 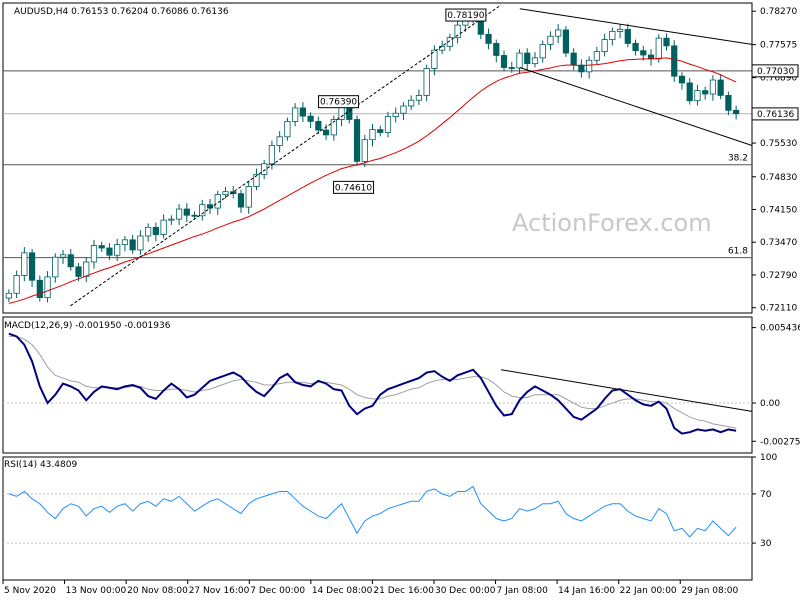 What do you see at coordinates (342, 591) in the screenshot?
I see `x-tick-label: 14 Dec 08:00` at bounding box center [342, 591].